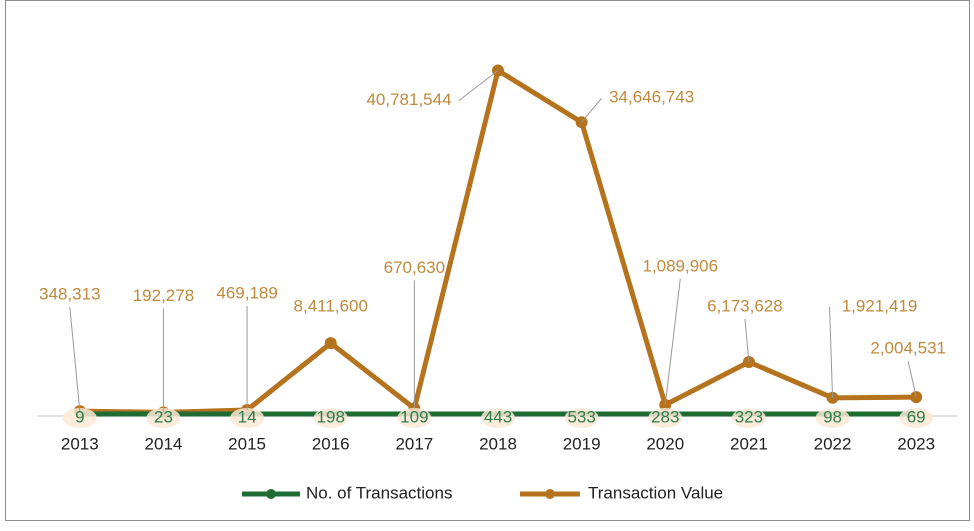 This screenshot has width=974, height=531. Describe the element at coordinates (163, 295) in the screenshot. I see `data-label: 192,278` at that location.